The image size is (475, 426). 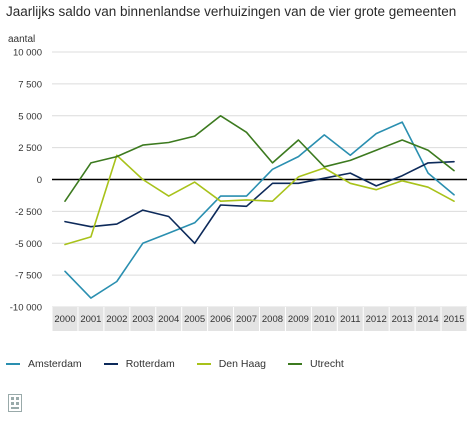 I want to click on x-tick-label: 2014, so click(x=428, y=319).